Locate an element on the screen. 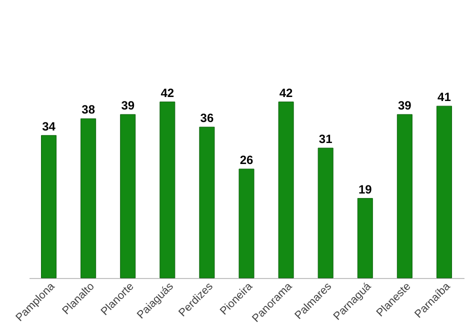 The height and width of the screenshot is (329, 472). data-label: 41 is located at coordinates (445, 97).